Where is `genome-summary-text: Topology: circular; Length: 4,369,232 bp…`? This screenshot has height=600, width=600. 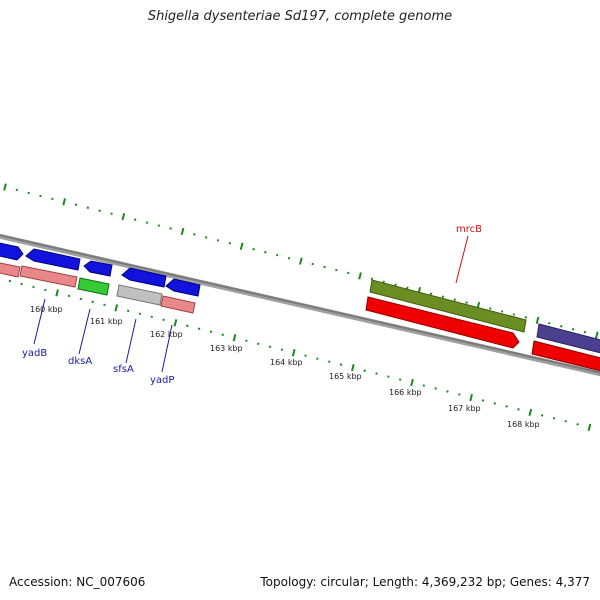 genome-summary-text: Topology: circular; Length: 4,369,232 bp… is located at coordinates (425, 582).